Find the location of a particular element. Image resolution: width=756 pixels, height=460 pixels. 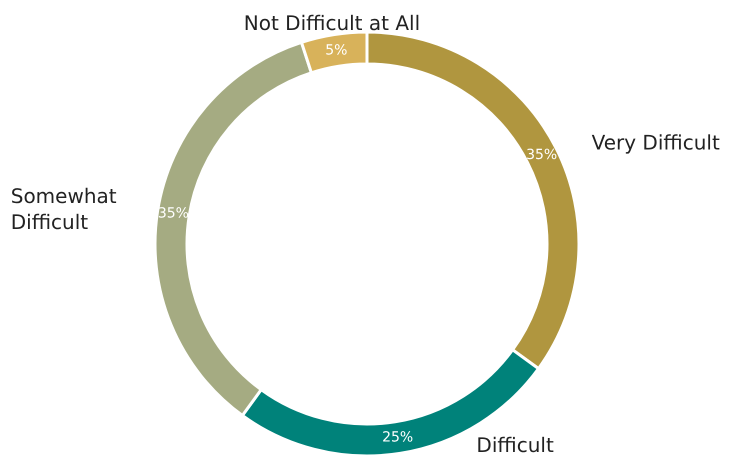

slice-label: Very Difficult is located at coordinates (656, 142).